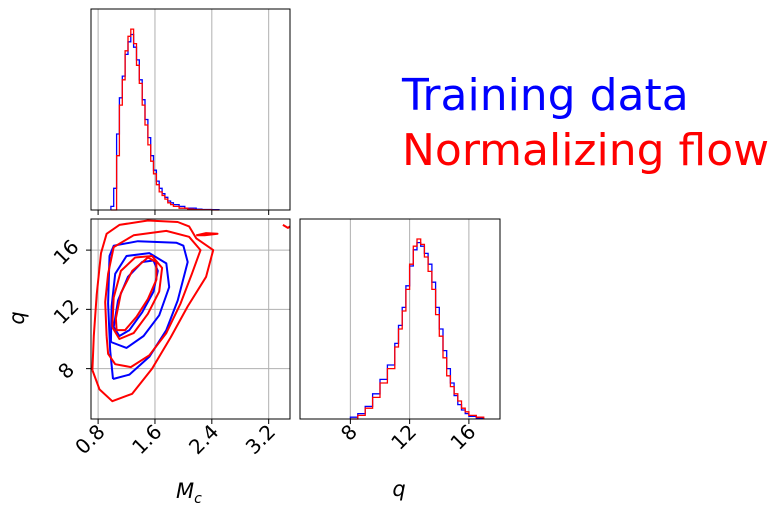  What do you see at coordinates (66, 252) in the screenshot?
I see `q-joint-tick-label-2: 16` at bounding box center [66, 252].